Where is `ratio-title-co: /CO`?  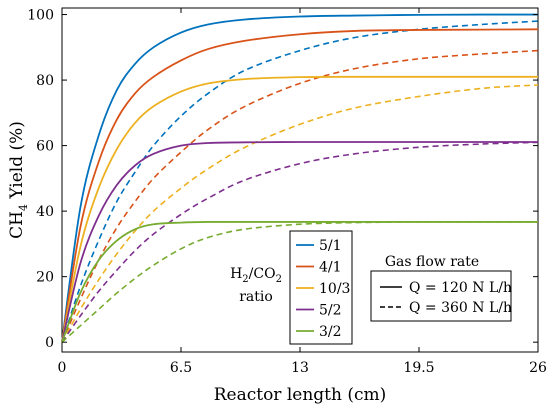
ratio-title-co: /CO is located at coordinates (262, 274).